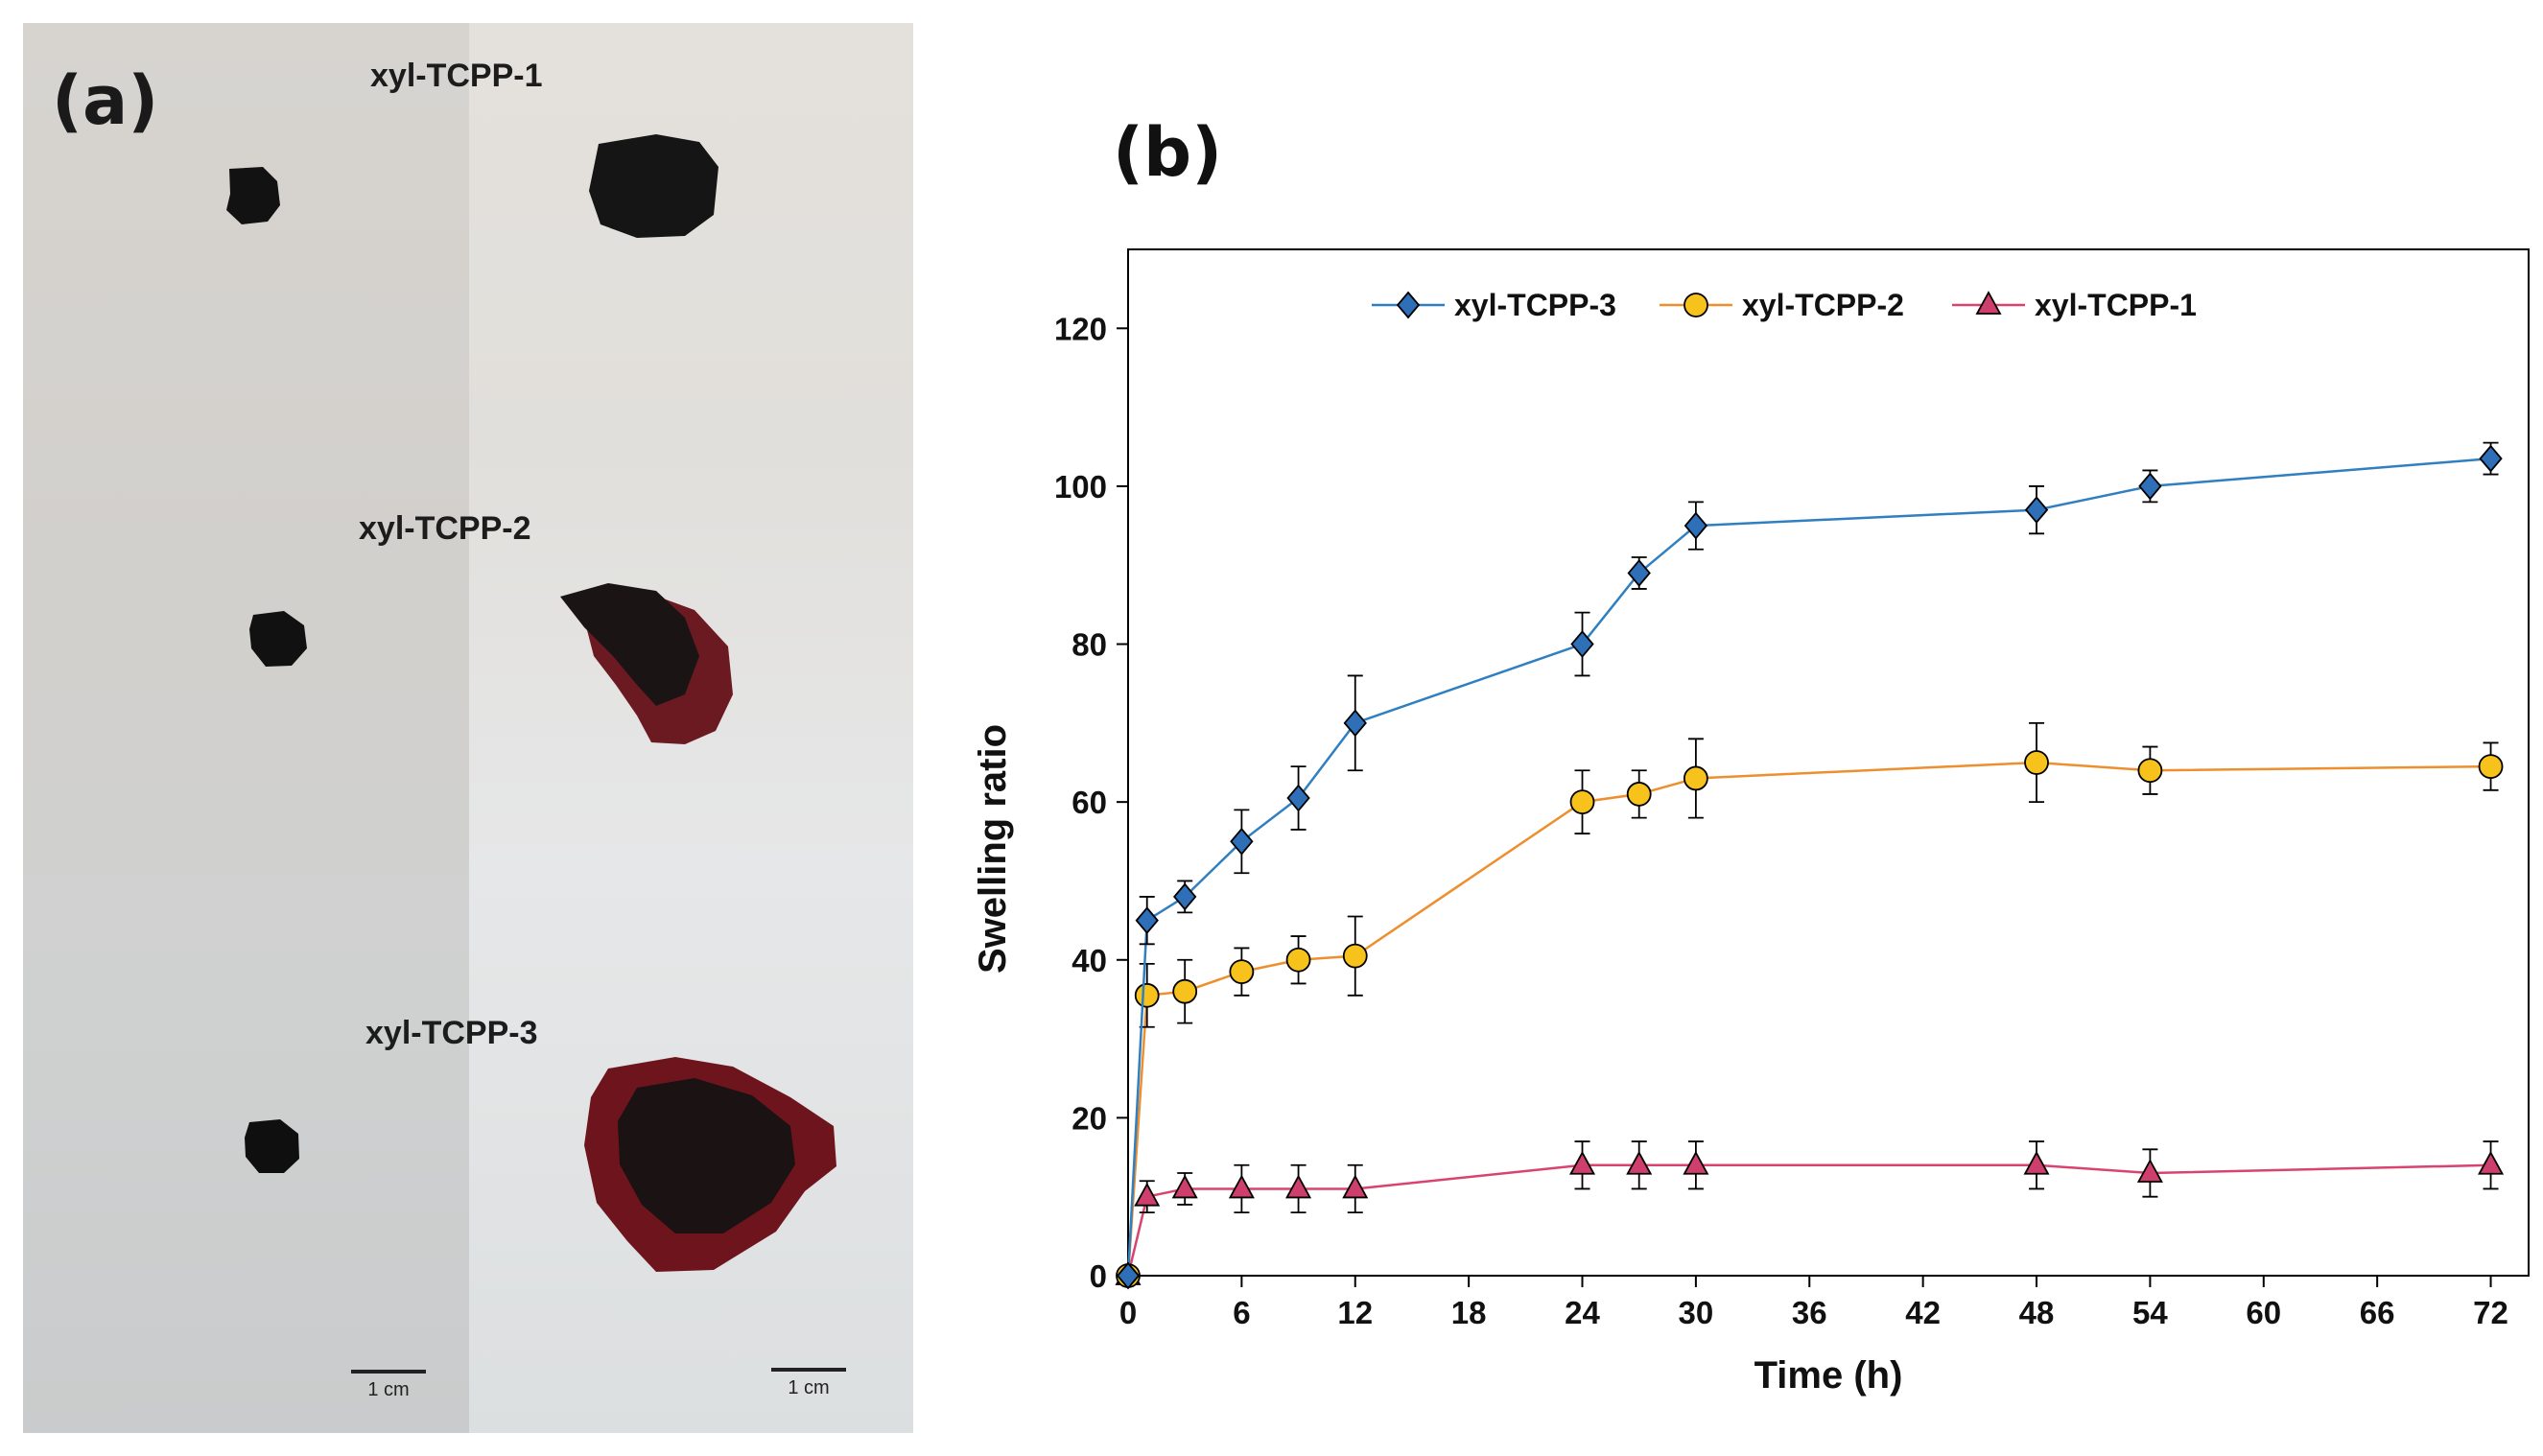  I want to click on sample-label-2: xyl-TCPP-2, so click(445, 529).